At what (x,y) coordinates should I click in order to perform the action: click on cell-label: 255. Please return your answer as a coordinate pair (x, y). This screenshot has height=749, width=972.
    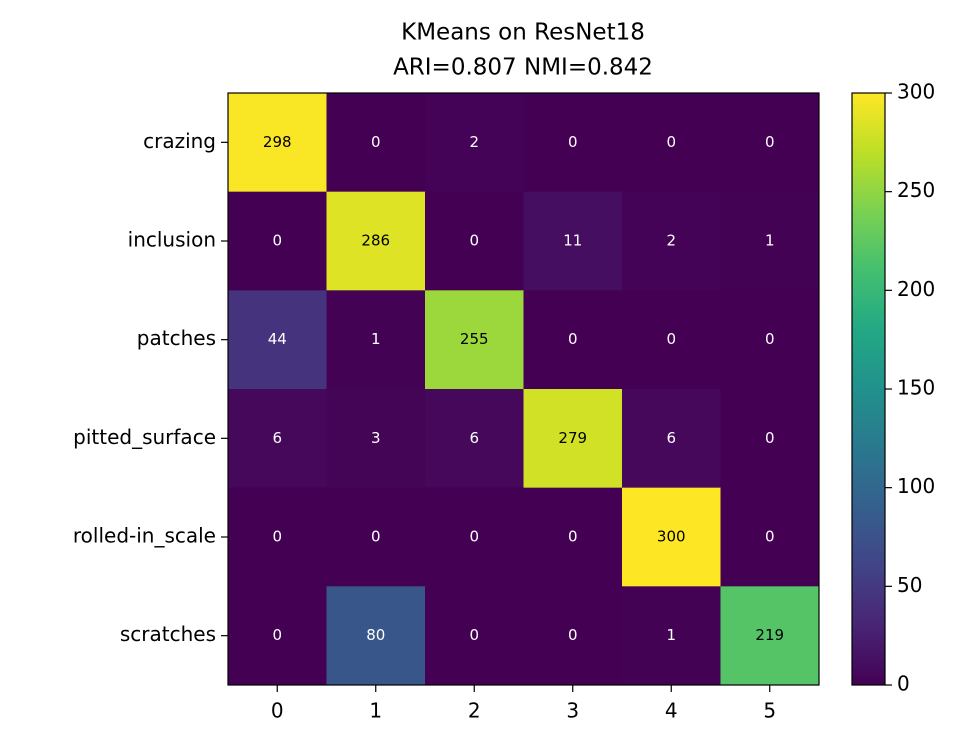
    Looking at the image, I should click on (474, 339).